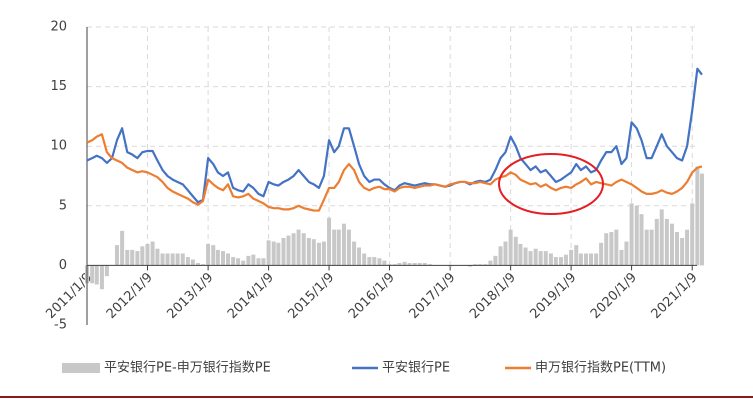 The image size is (753, 402). What do you see at coordinates (600, 368) in the screenshot?
I see `legend-label: 申万银行指数PE(TTM)` at bounding box center [600, 368].